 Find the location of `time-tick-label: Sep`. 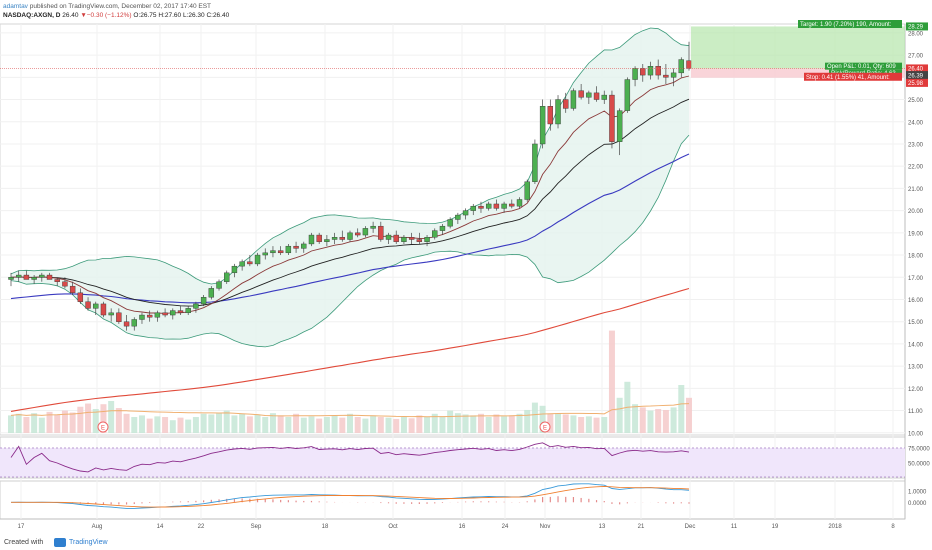

time-tick-label: Sep is located at coordinates (256, 527).